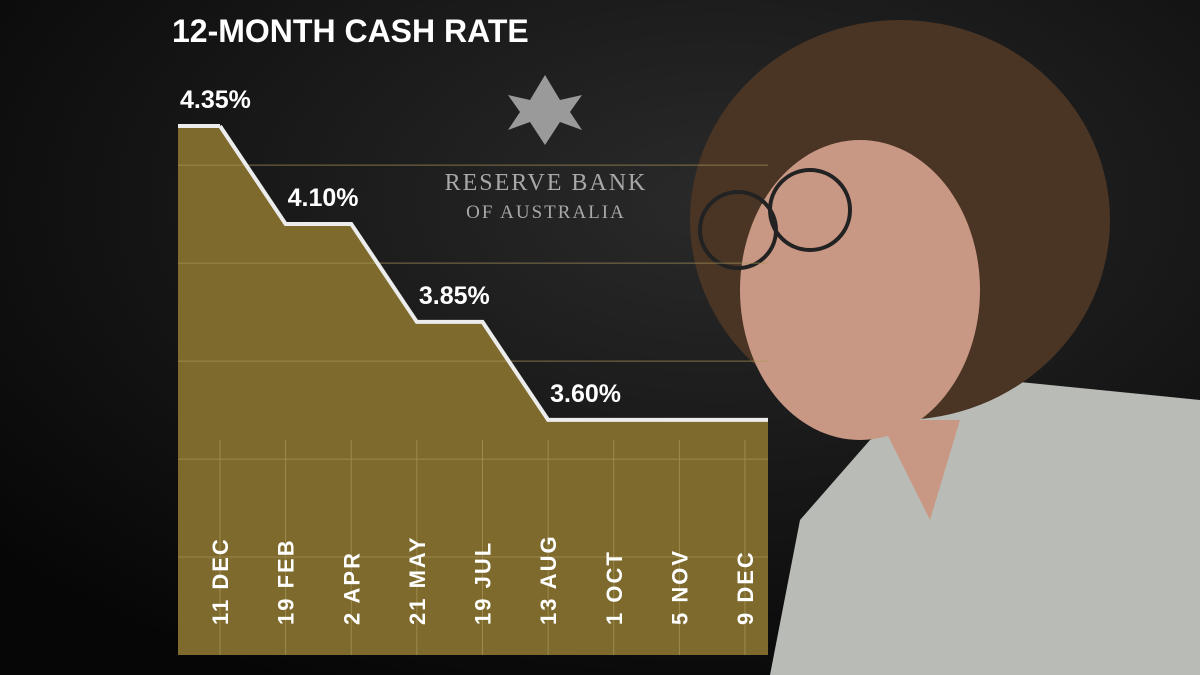  What do you see at coordinates (286, 581) in the screenshot?
I see `x-tick-label: 19 FEB` at bounding box center [286, 581].